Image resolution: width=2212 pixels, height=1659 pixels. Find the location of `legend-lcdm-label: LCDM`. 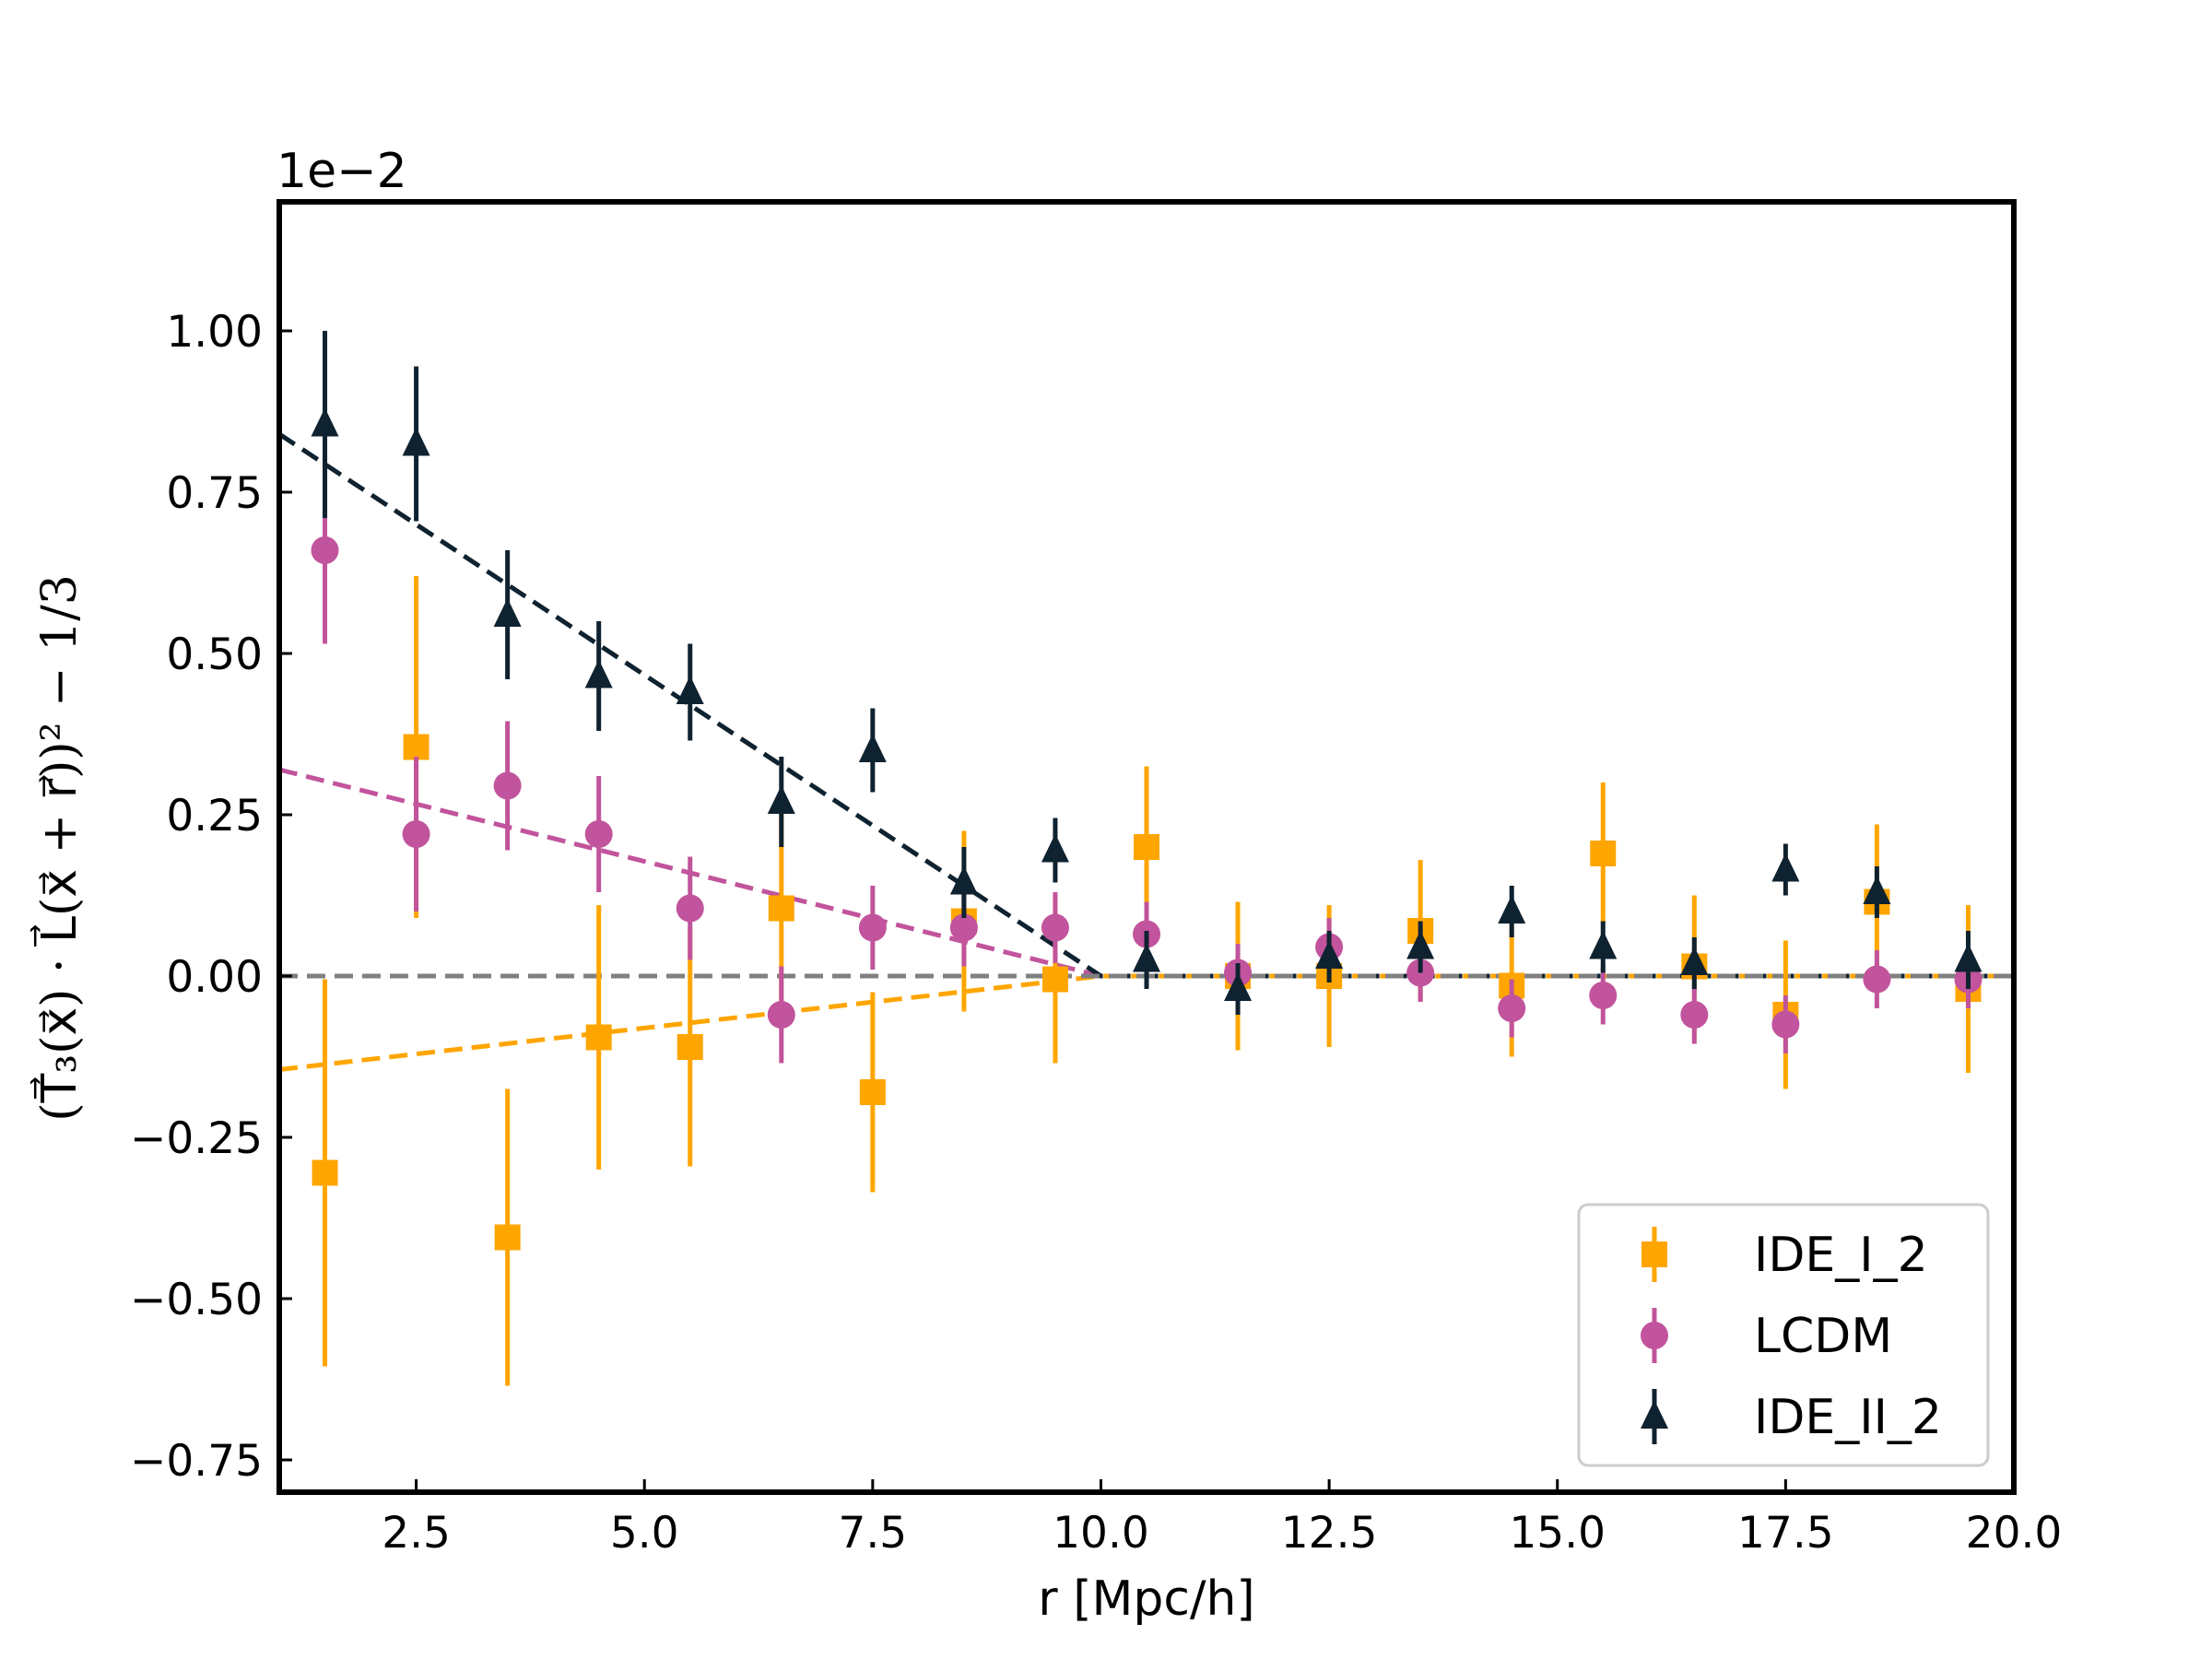

legend-lcdm-label: LCDM is located at coordinates (1823, 1336).